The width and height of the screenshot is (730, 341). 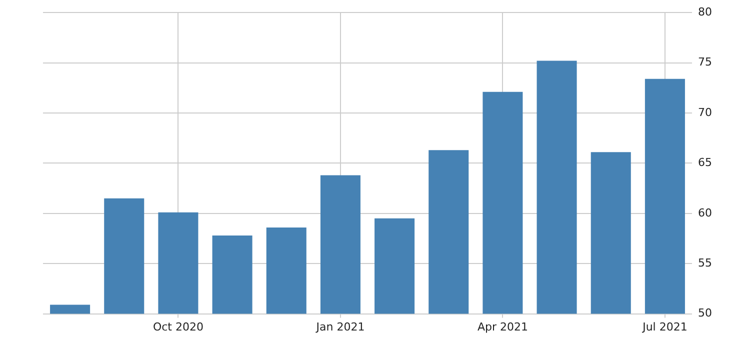 What do you see at coordinates (340, 327) in the screenshot?
I see `x-tick-label: Jan 2021` at bounding box center [340, 327].